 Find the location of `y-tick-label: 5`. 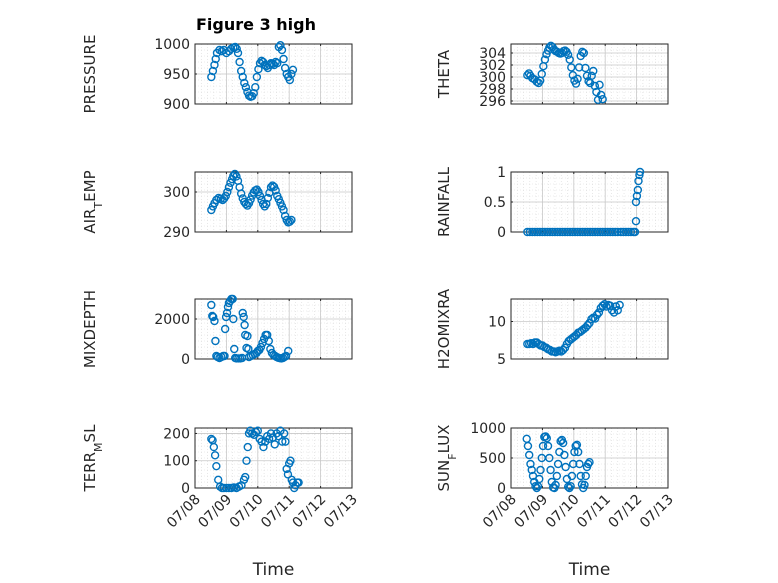

y-tick-label: 5 is located at coordinates (501, 360).